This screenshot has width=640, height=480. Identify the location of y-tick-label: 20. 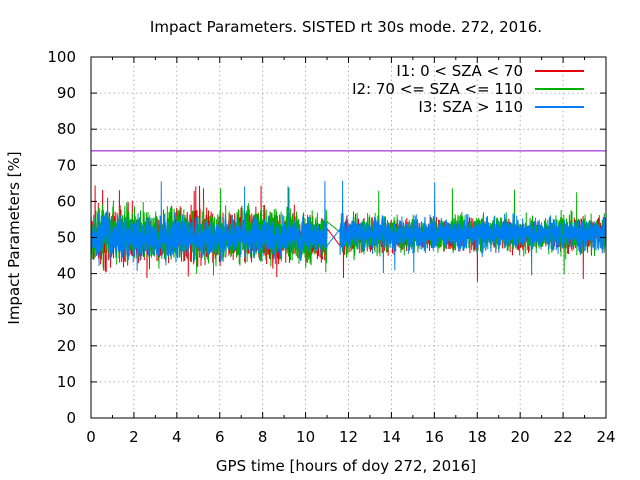
(66, 346).